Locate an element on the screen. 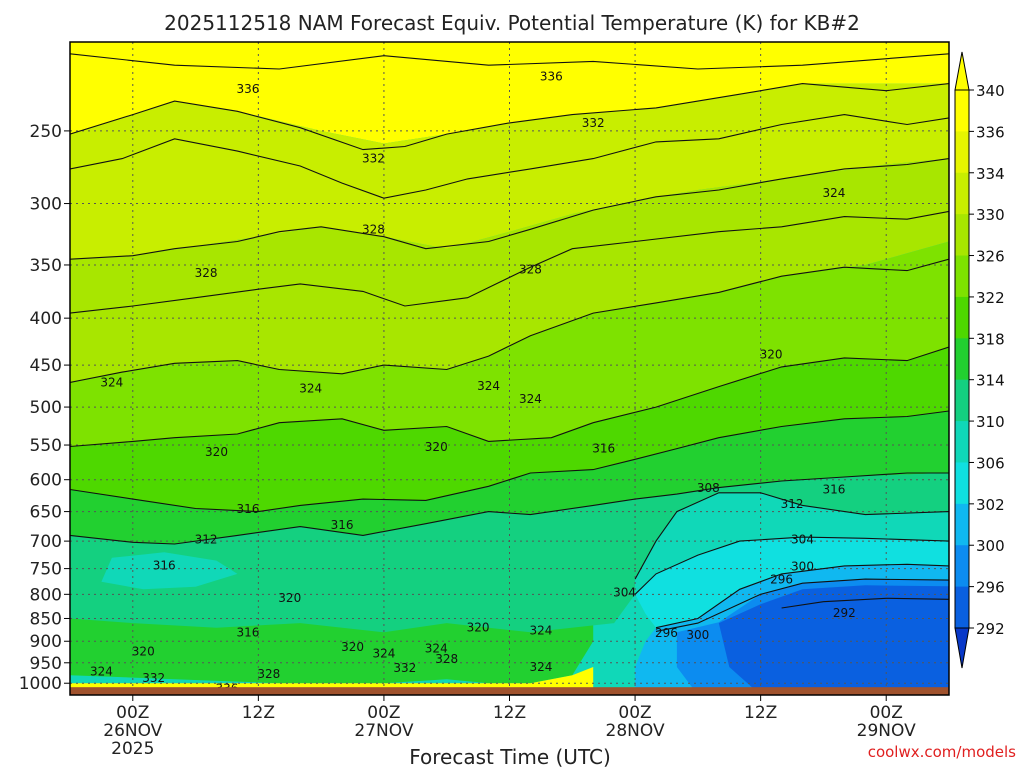 This screenshot has height=768, width=1024. contour-label-38: 328 is located at coordinates (446, 659).